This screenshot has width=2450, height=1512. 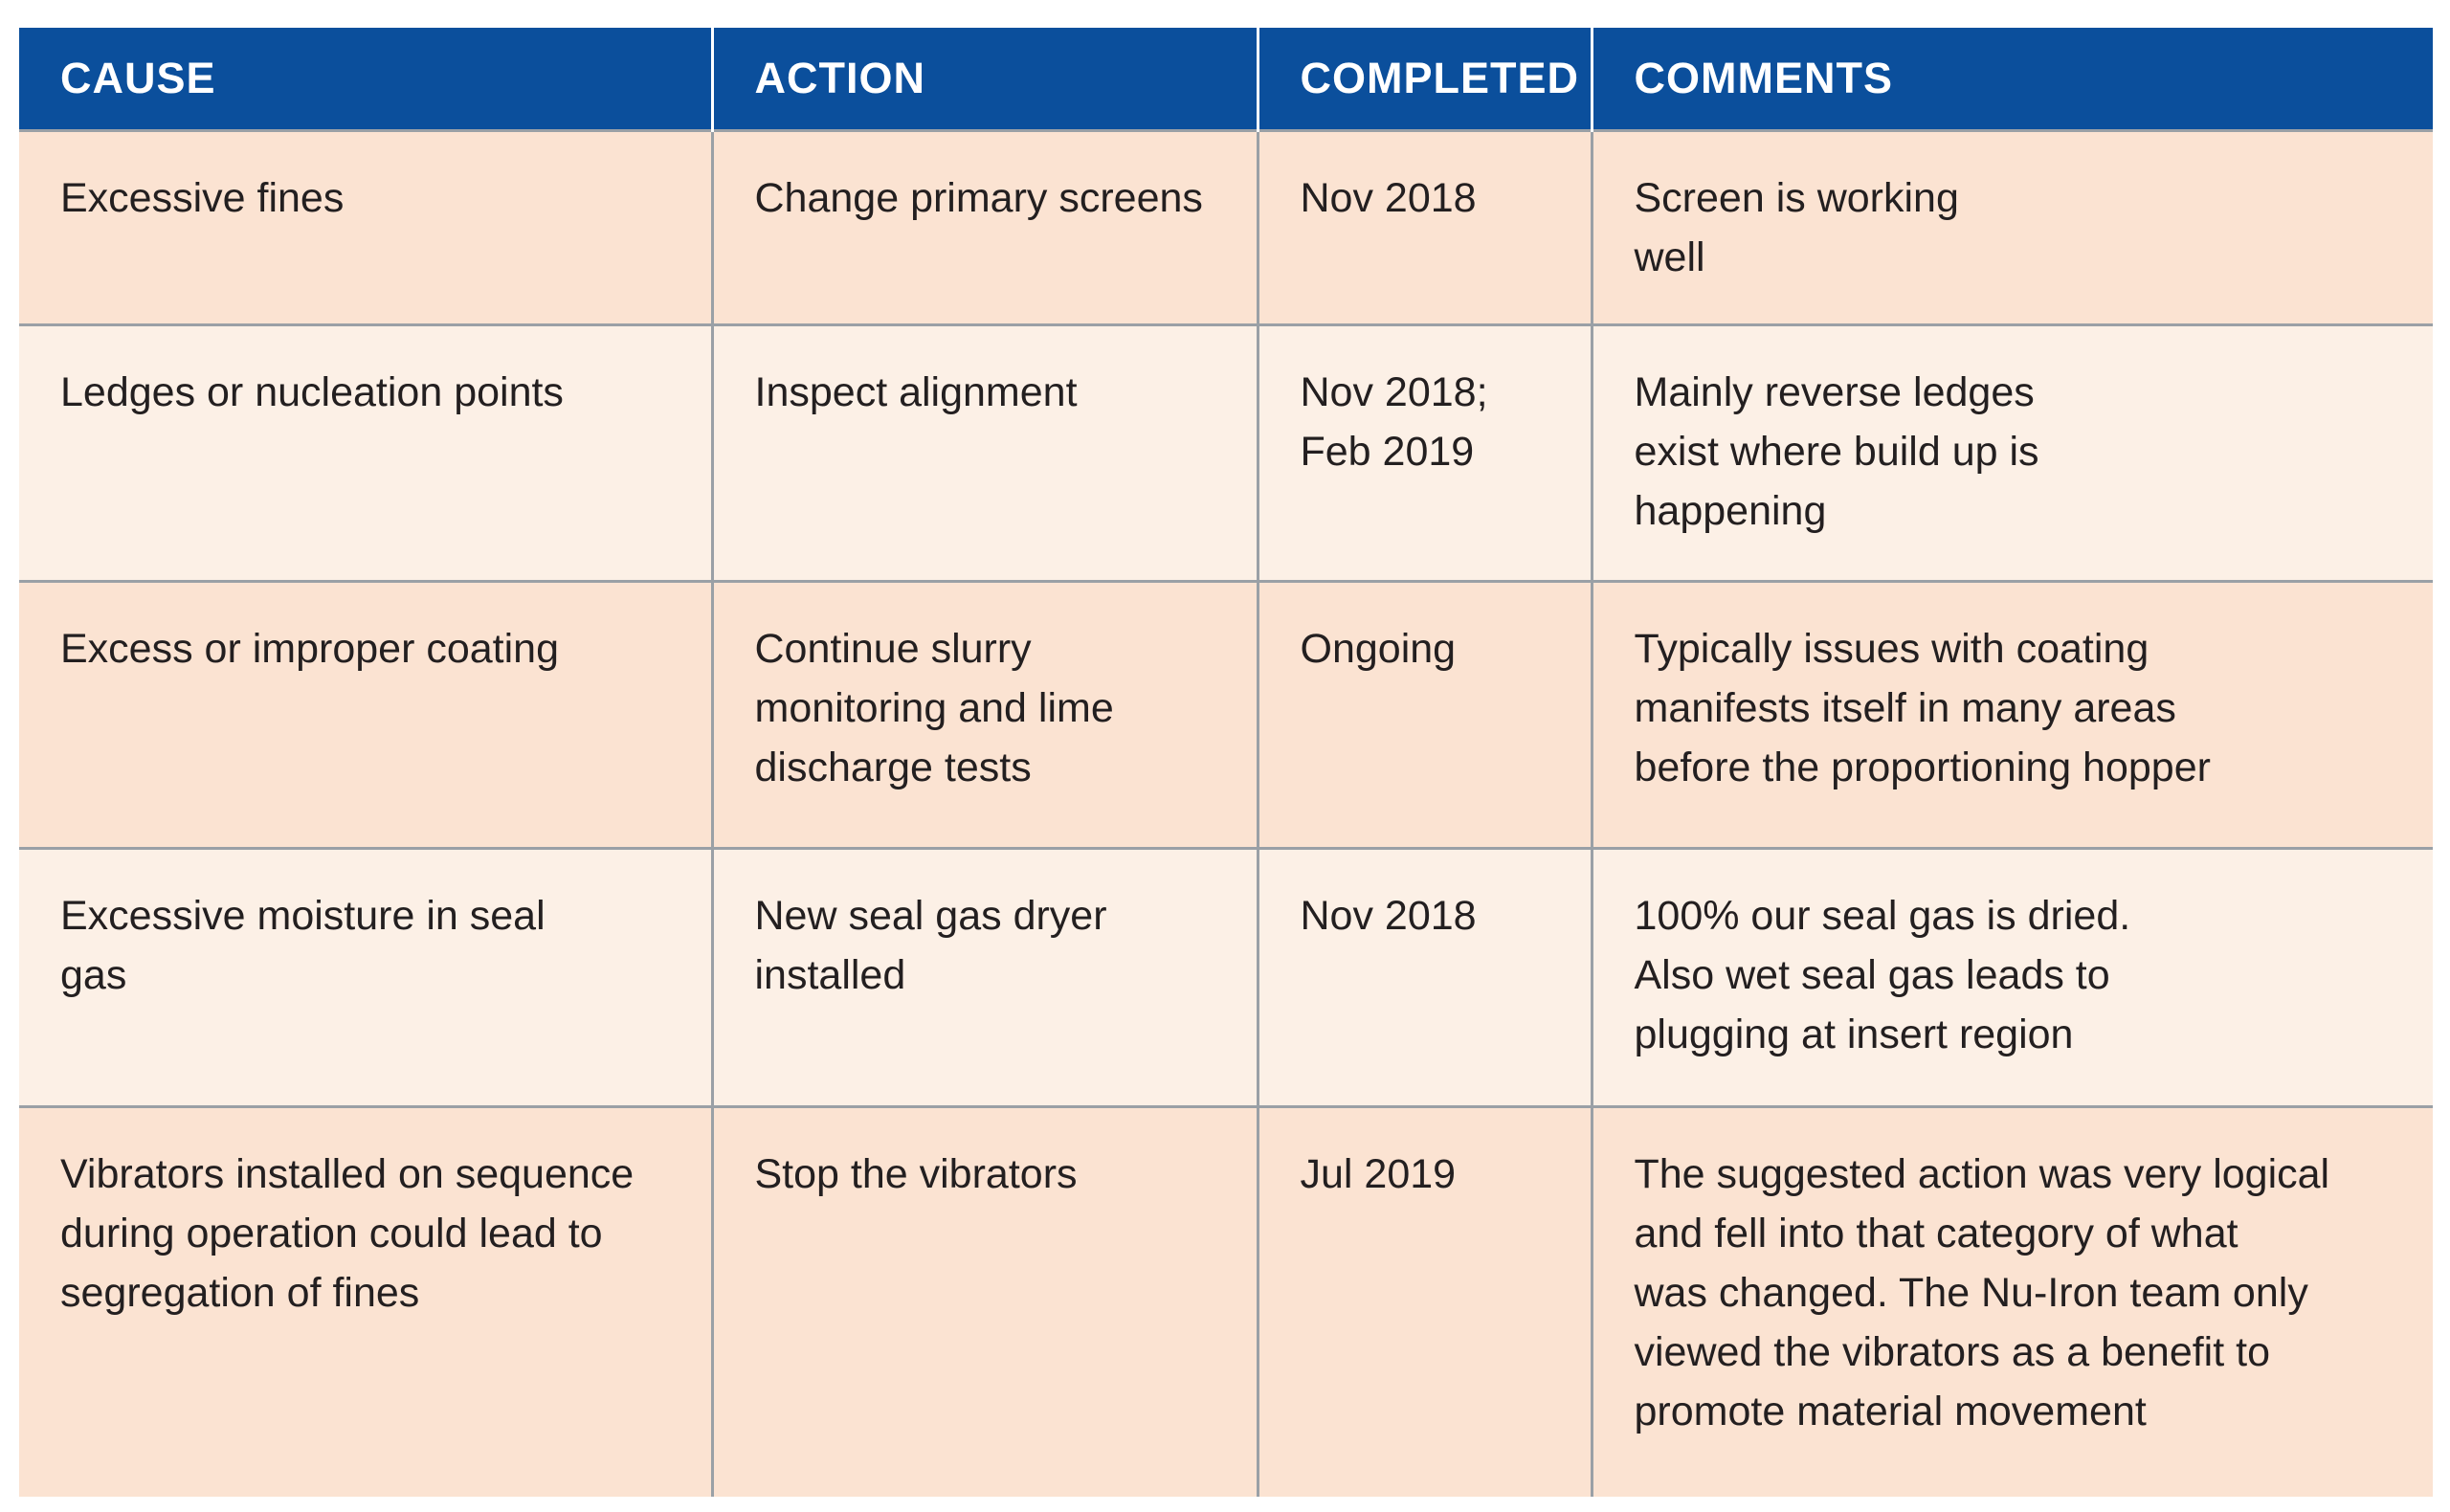 I want to click on cell-action: Change primary screens, so click(x=984, y=226).